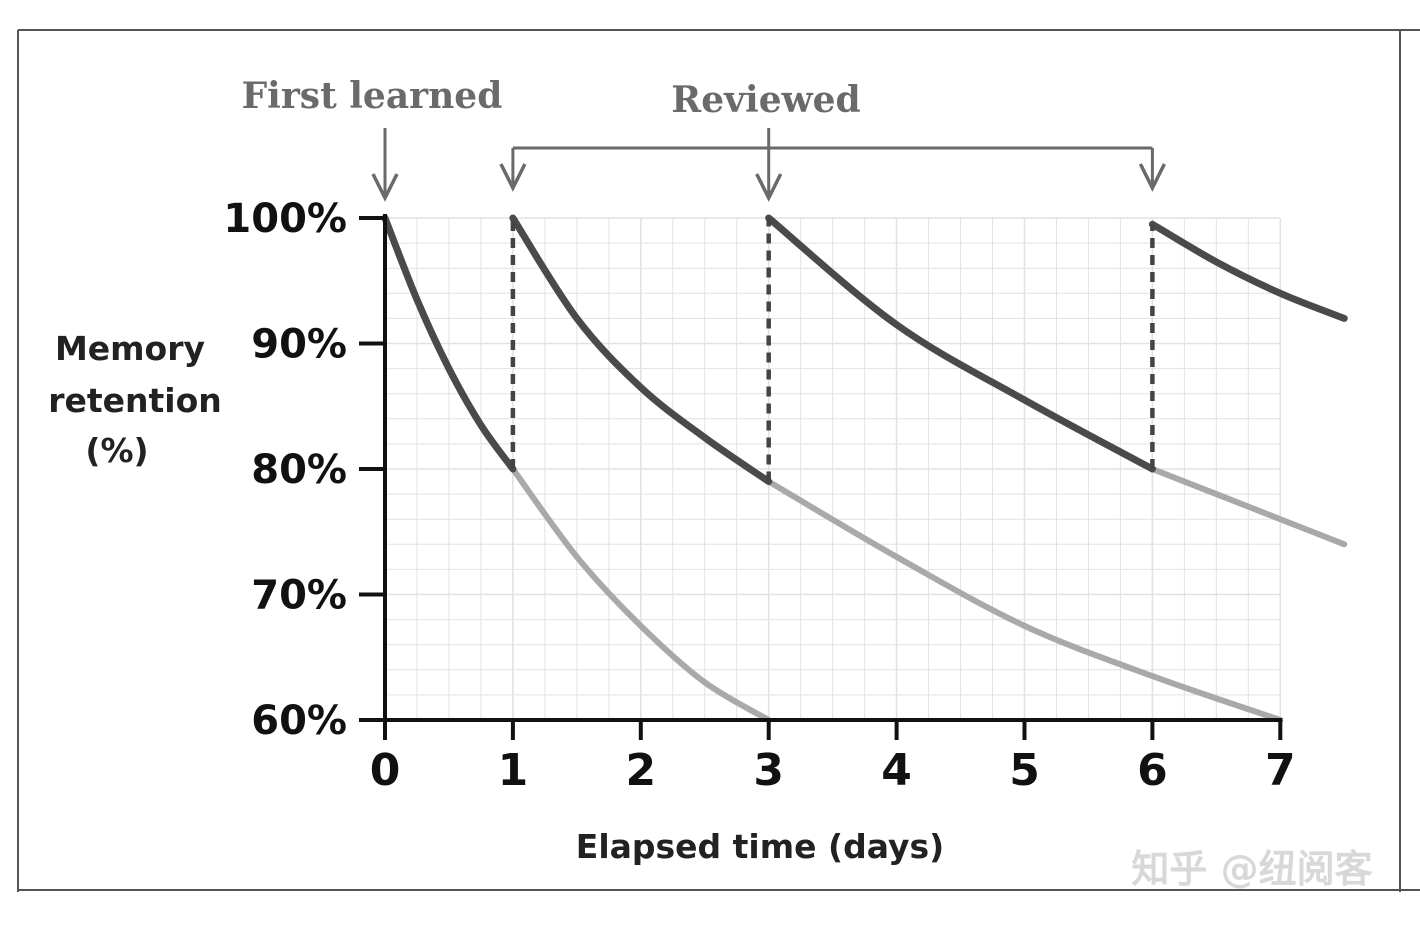 The width and height of the screenshot is (1420, 931). Describe the element at coordinates (640, 770) in the screenshot. I see `x-tick-label: 2` at that location.